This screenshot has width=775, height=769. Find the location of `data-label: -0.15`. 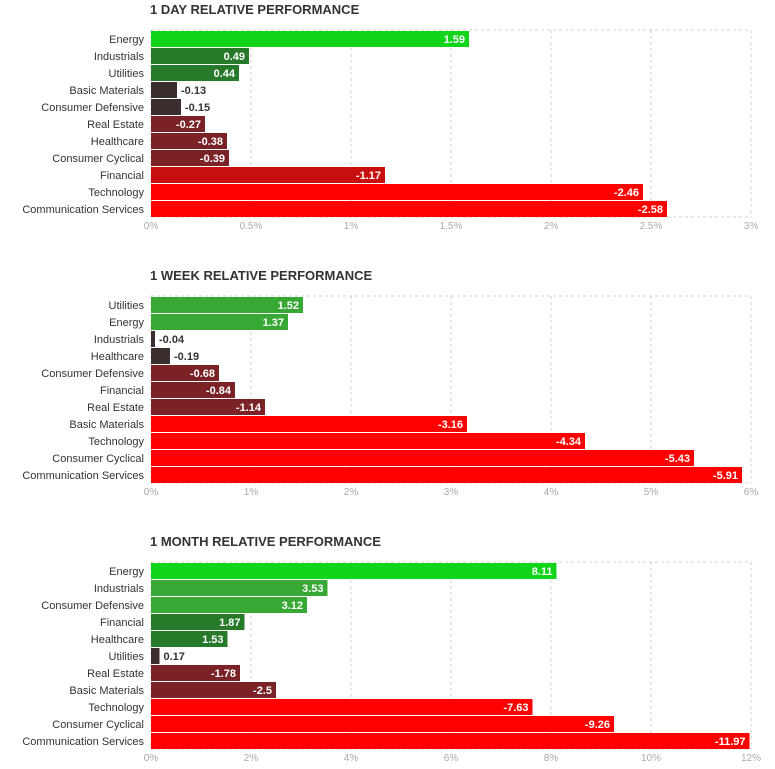

data-label: -0.15 is located at coordinates (197, 108).